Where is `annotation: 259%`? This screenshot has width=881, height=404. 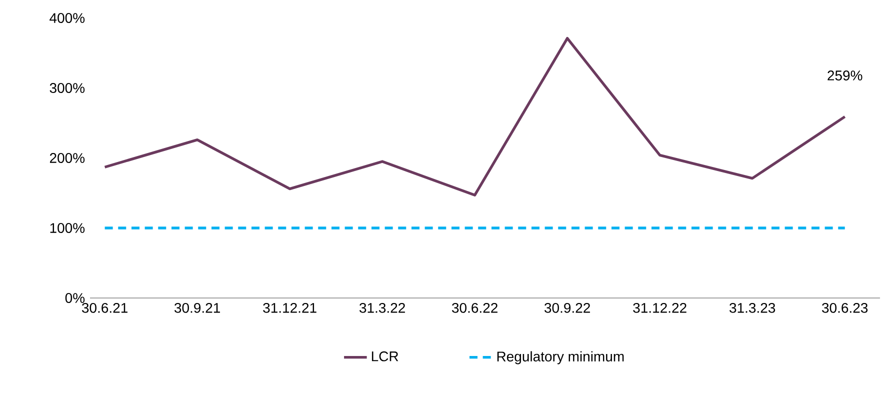 annotation: 259% is located at coordinates (845, 75).